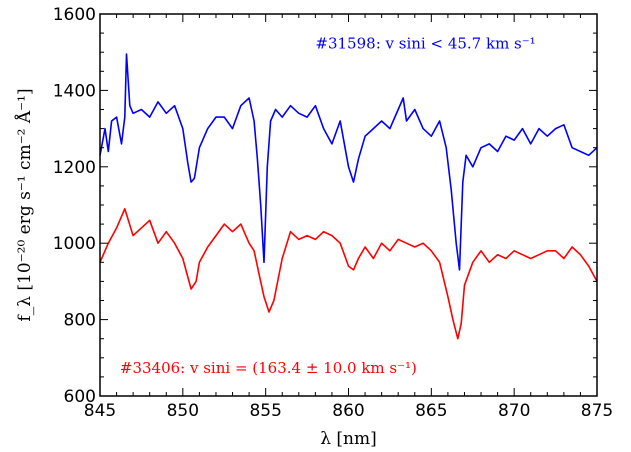 The height and width of the screenshot is (452, 631). Describe the element at coordinates (24, 204) in the screenshot. I see `y-axis-label: f_λ [10⁻²⁰ erg s⁻¹ cm⁻² Å⁻¹]` at that location.